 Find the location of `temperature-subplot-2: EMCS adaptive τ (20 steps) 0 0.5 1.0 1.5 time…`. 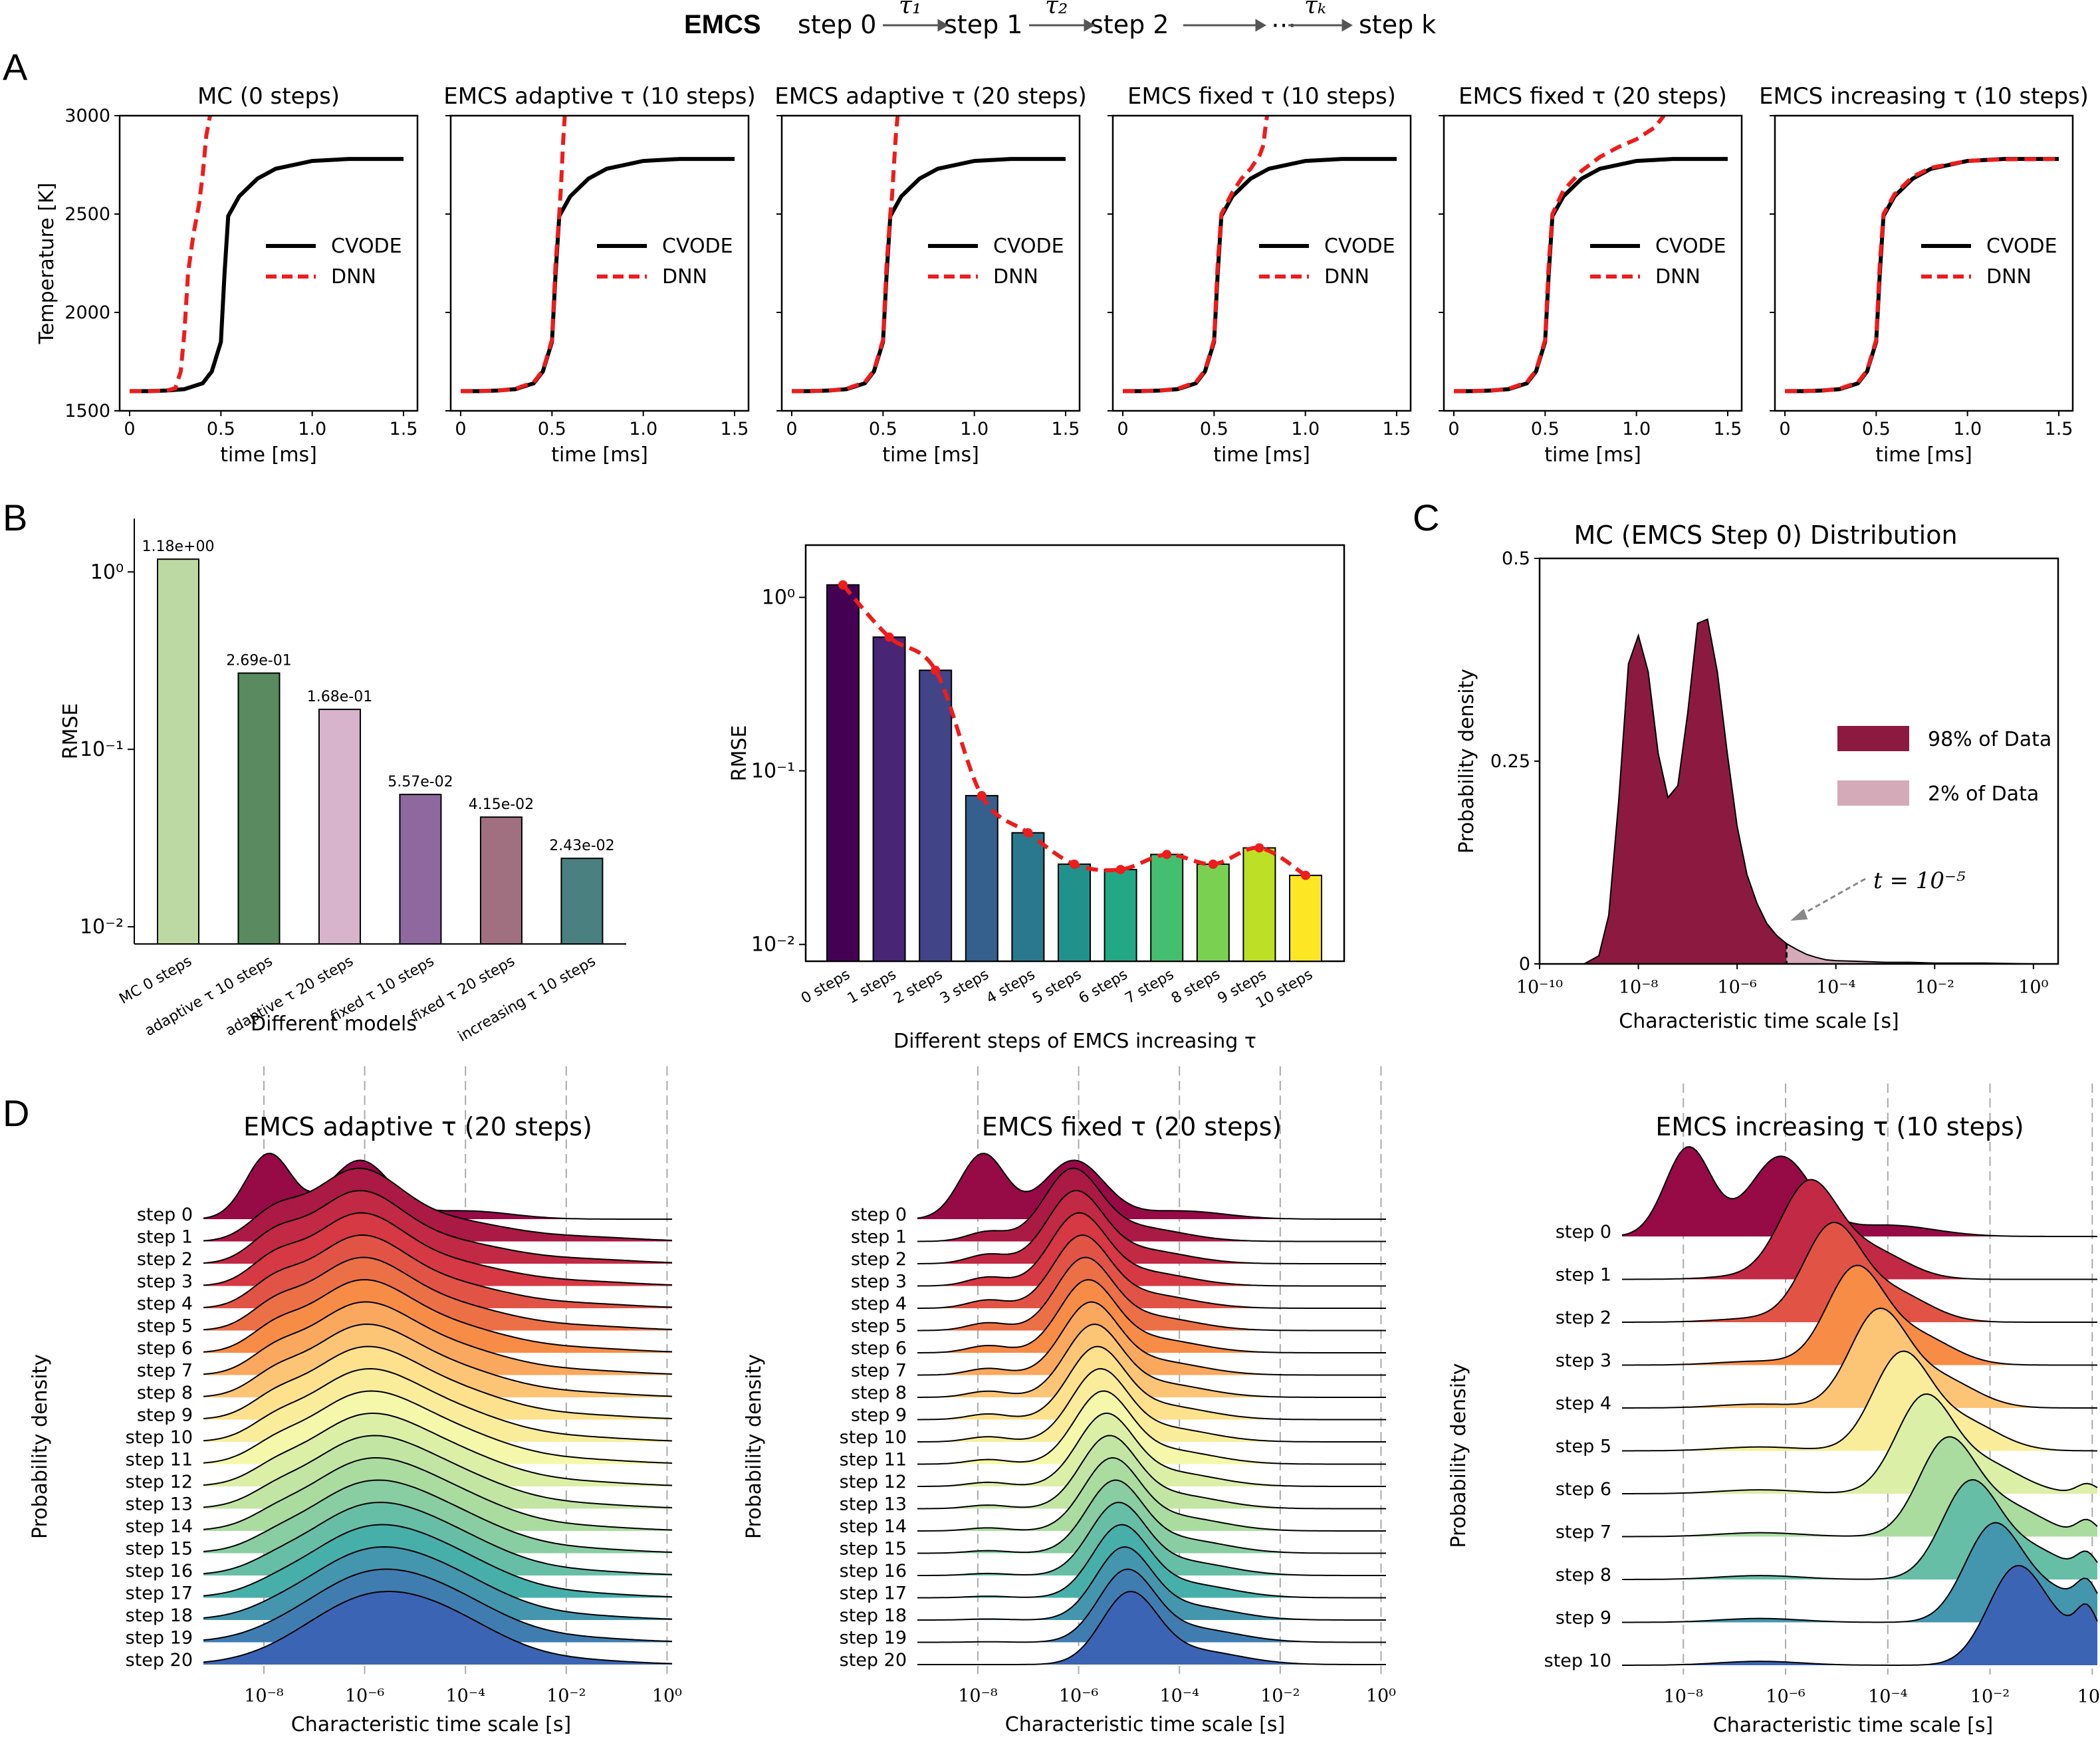

temperature-subplot-2: EMCS adaptive τ (20 steps) 0 0.5 1.0 1.5 time… is located at coordinates (930, 275).